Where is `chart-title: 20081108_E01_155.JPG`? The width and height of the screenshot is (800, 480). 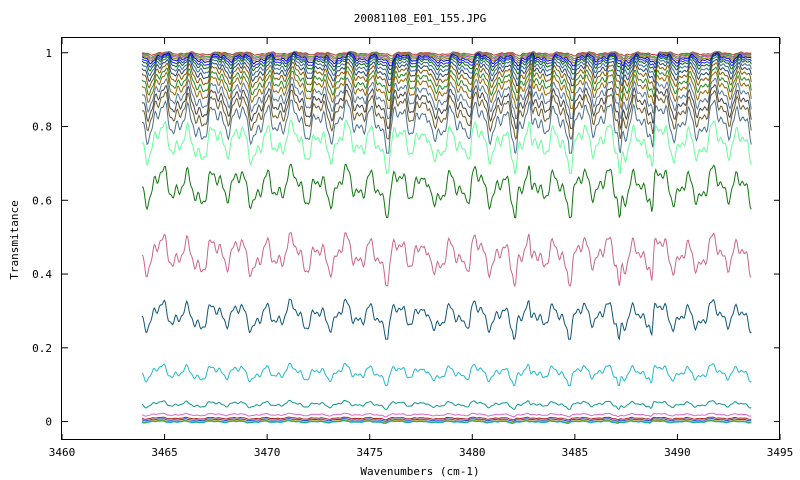
chart-title: 20081108_E01_155.JPG is located at coordinates (420, 18).